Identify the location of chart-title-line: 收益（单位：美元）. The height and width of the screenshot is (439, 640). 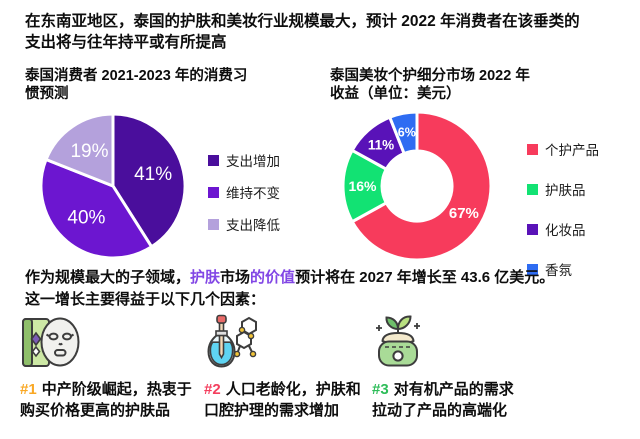
(395, 94).